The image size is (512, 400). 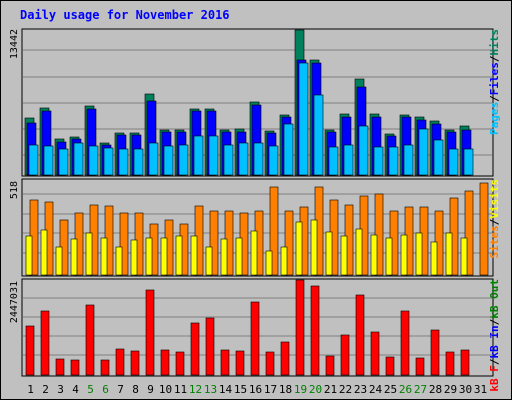 What do you see at coordinates (14, 44) in the screenshot?
I see `top-panel-ymax-label: 13442` at bounding box center [14, 44].